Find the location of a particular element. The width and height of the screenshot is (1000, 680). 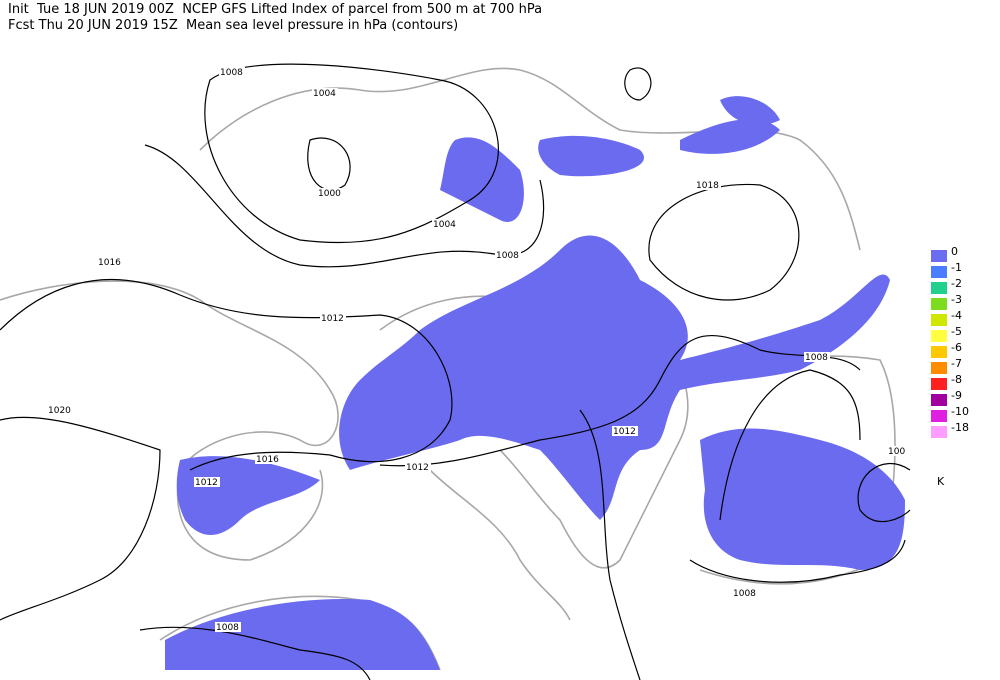

contour-label: 1018 is located at coordinates (707, 186).